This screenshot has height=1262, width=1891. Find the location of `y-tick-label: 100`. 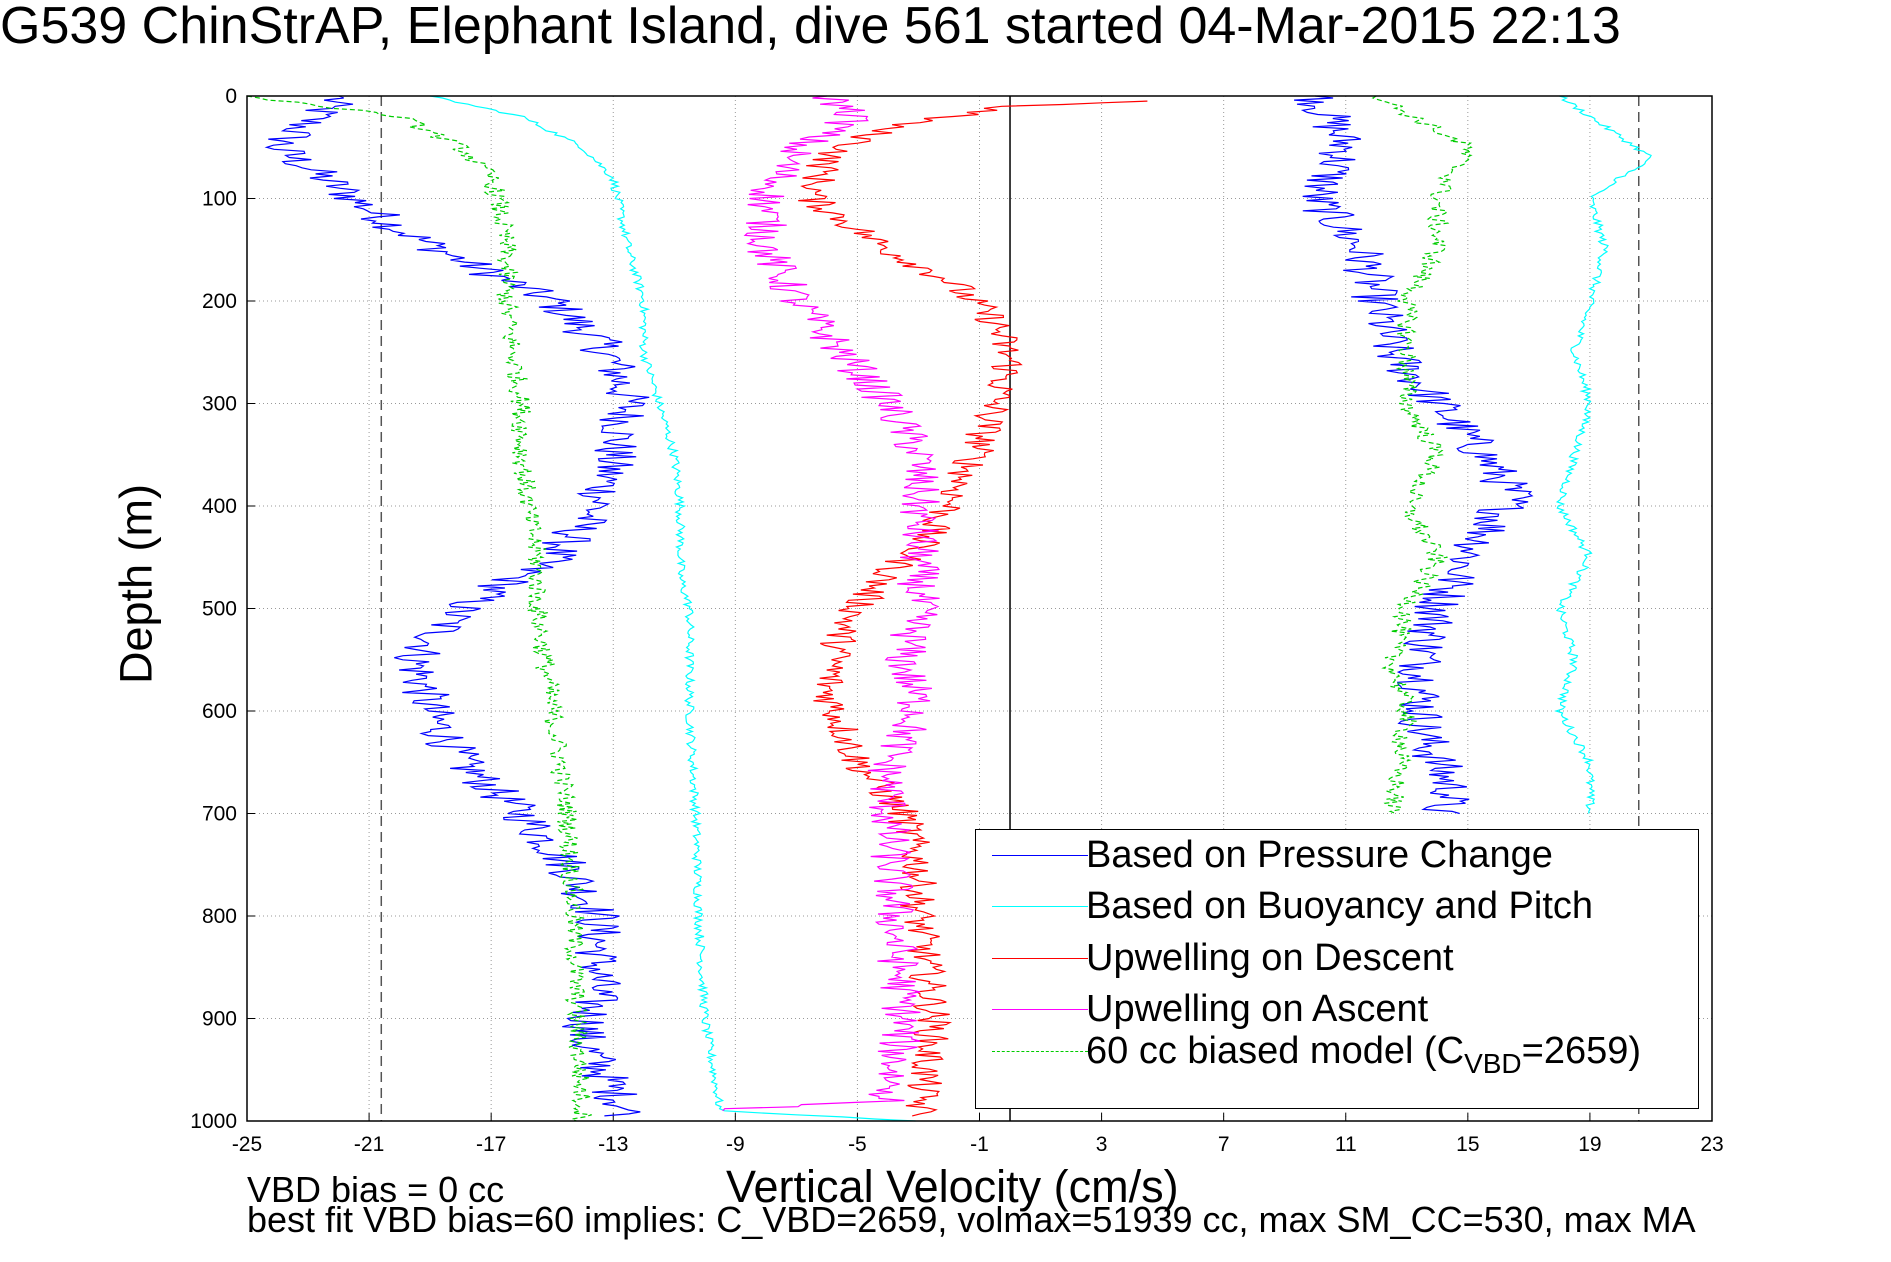

y-tick-label: 100 is located at coordinates (219, 199).